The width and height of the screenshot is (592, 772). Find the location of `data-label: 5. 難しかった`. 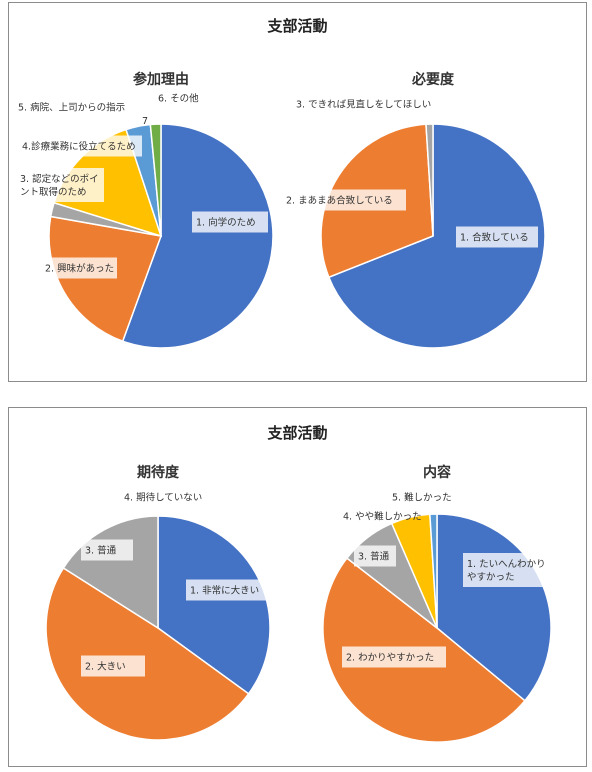

data-label: 5. 難しかった is located at coordinates (422, 498).